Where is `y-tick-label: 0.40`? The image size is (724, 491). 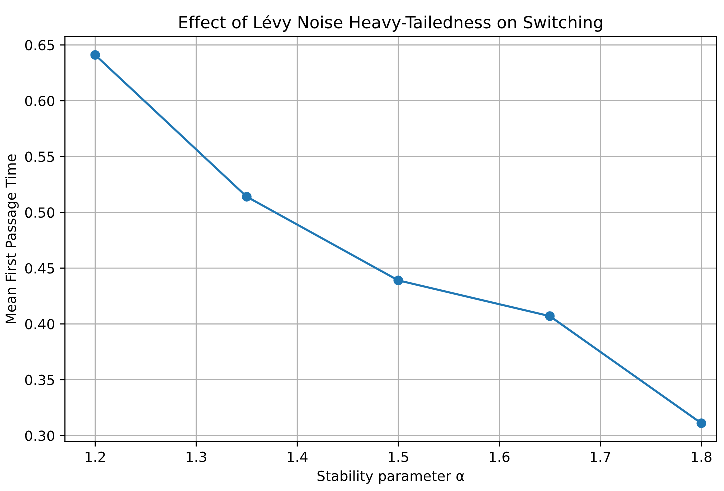
y-tick-label: 0.40 is located at coordinates (40, 324).